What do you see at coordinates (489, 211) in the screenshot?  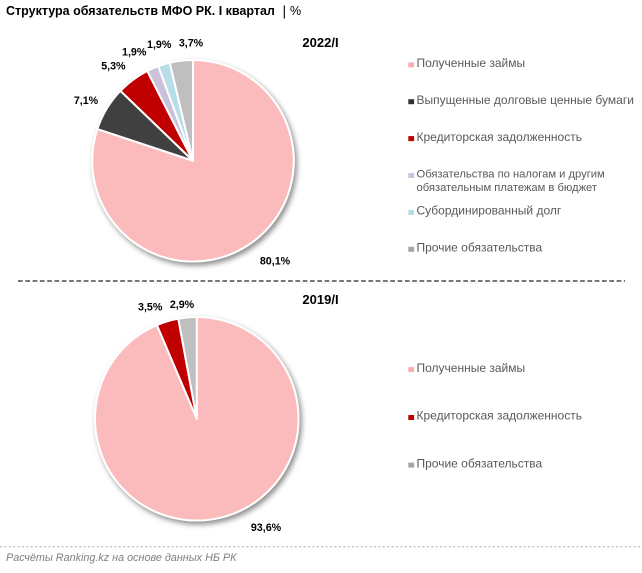 I see `svg-text: Субординированный долг` at bounding box center [489, 211].